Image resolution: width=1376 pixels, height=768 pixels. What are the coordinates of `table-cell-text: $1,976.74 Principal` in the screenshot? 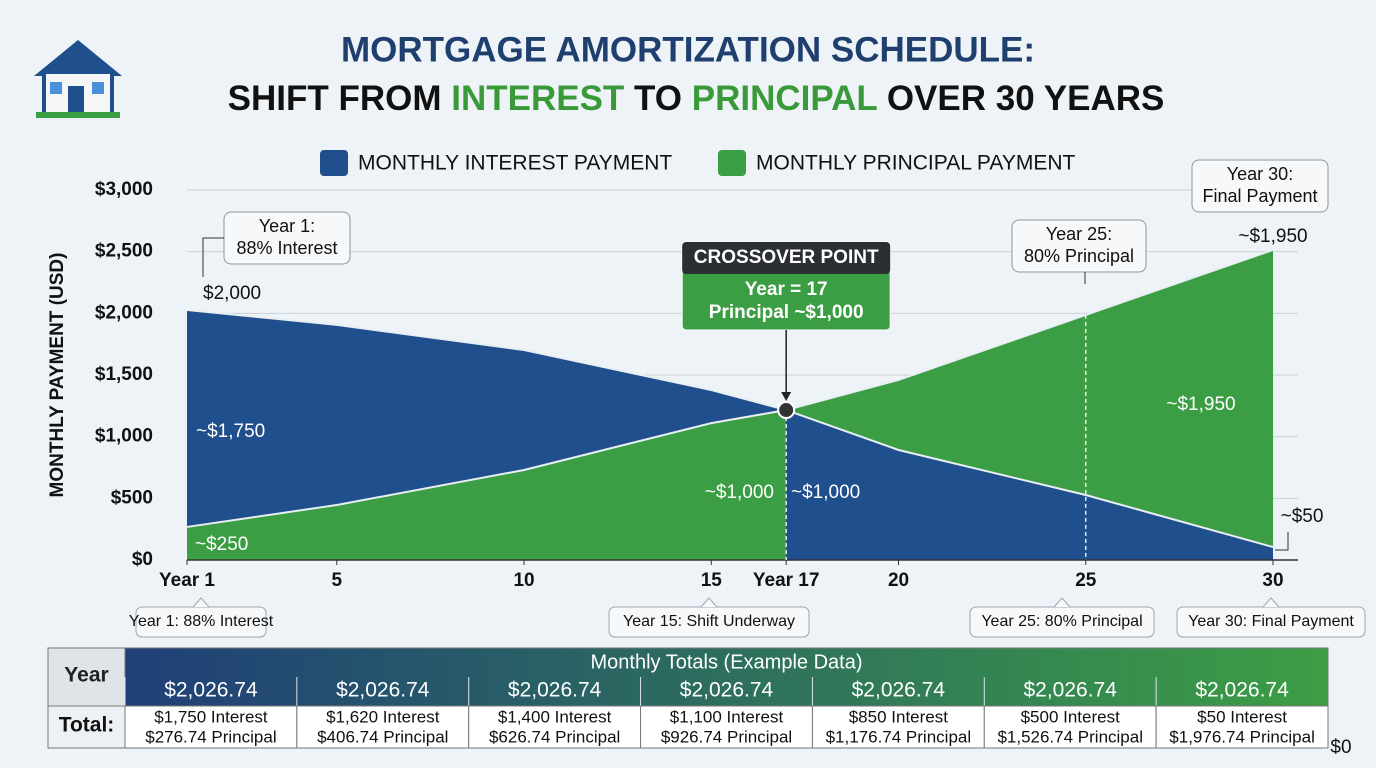 It's located at (1242, 736).